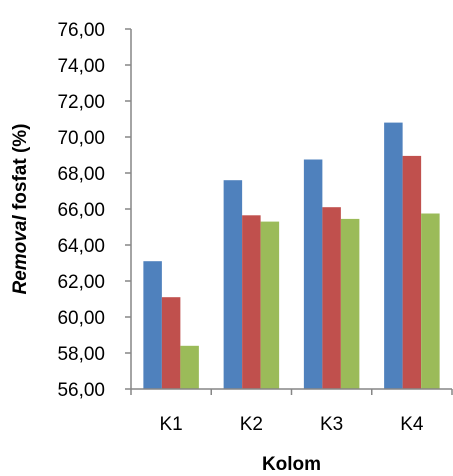 This screenshot has height=476, width=453. What do you see at coordinates (20, 169) in the screenshot?
I see `y-axis-title-rest: fosfat (%)` at bounding box center [20, 169].